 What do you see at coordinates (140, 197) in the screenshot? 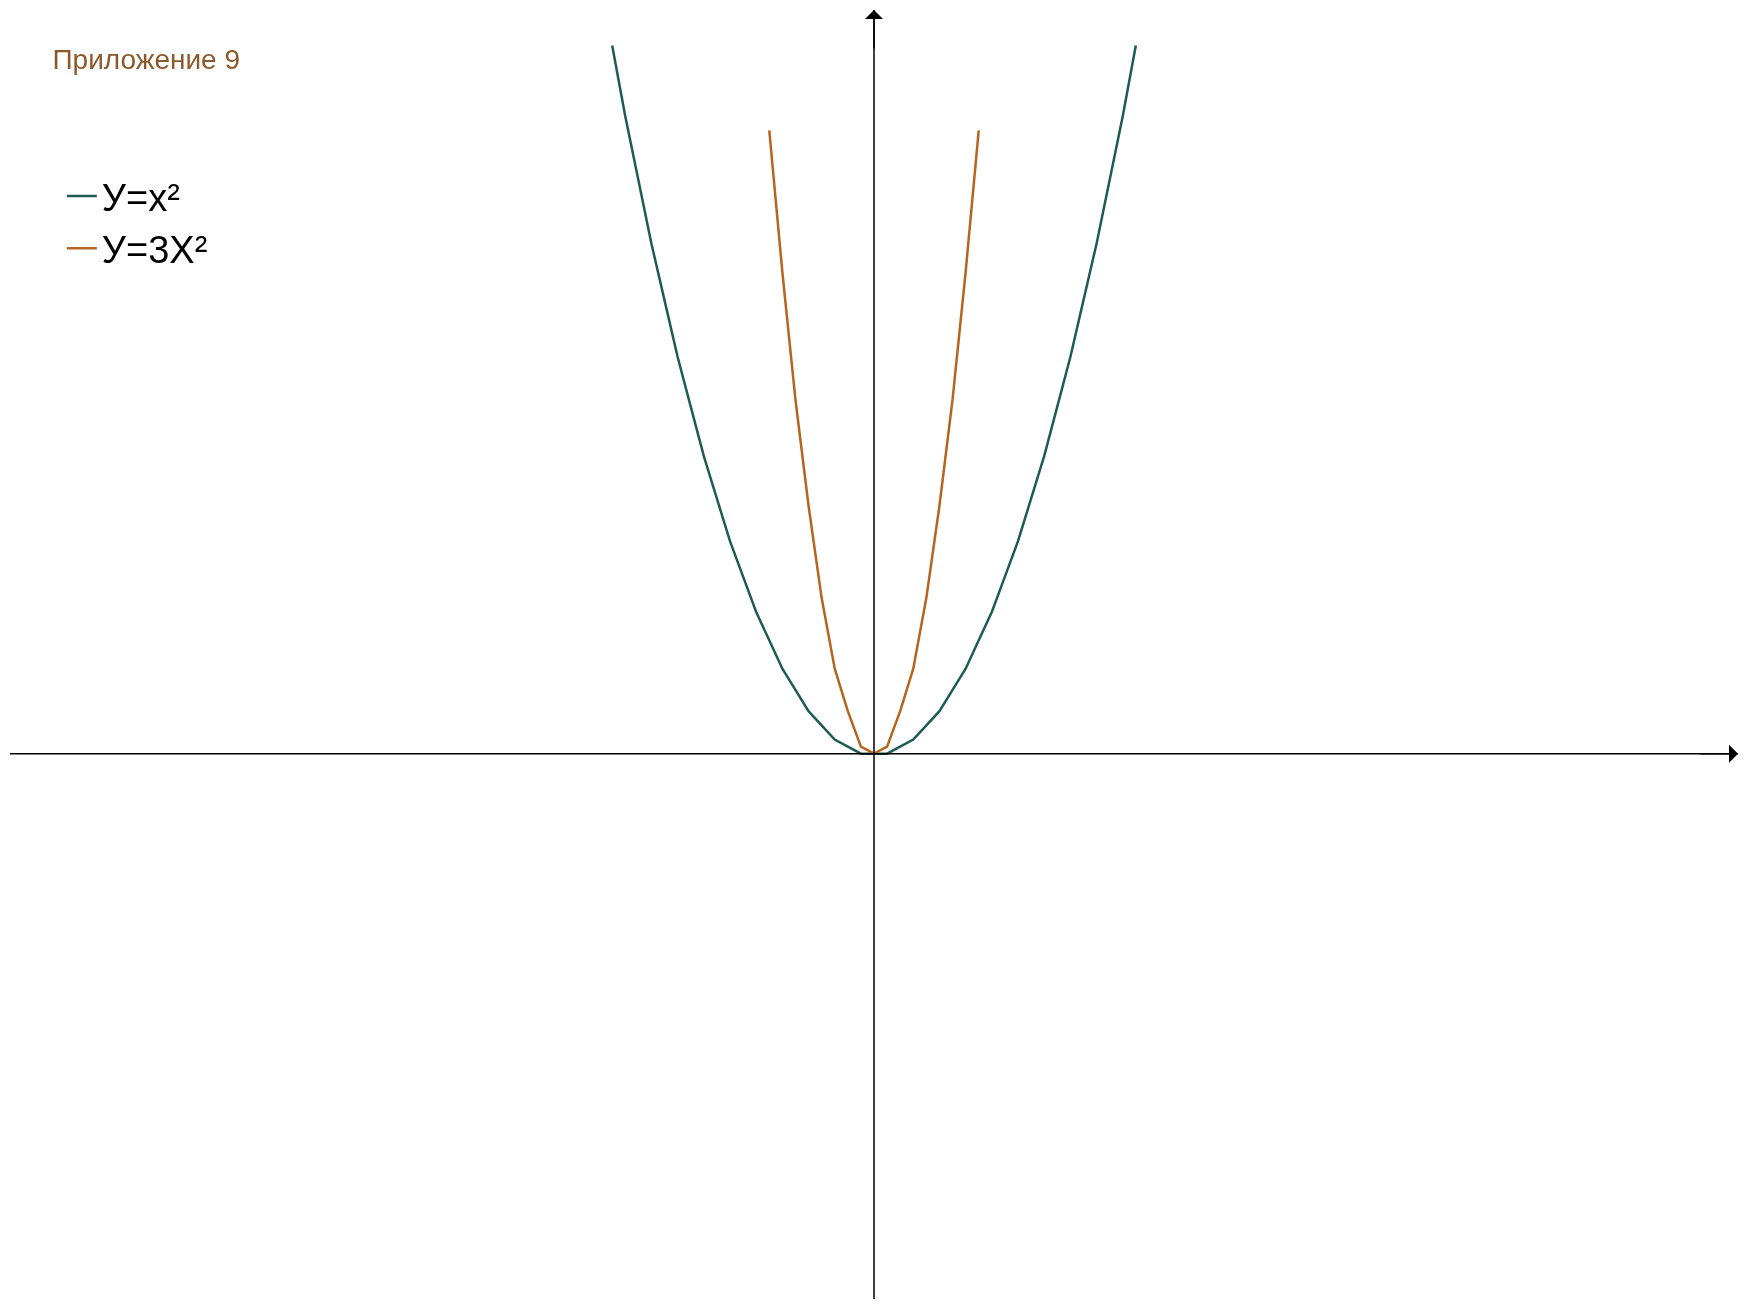
I see `legend-label: У=x²` at bounding box center [140, 197].